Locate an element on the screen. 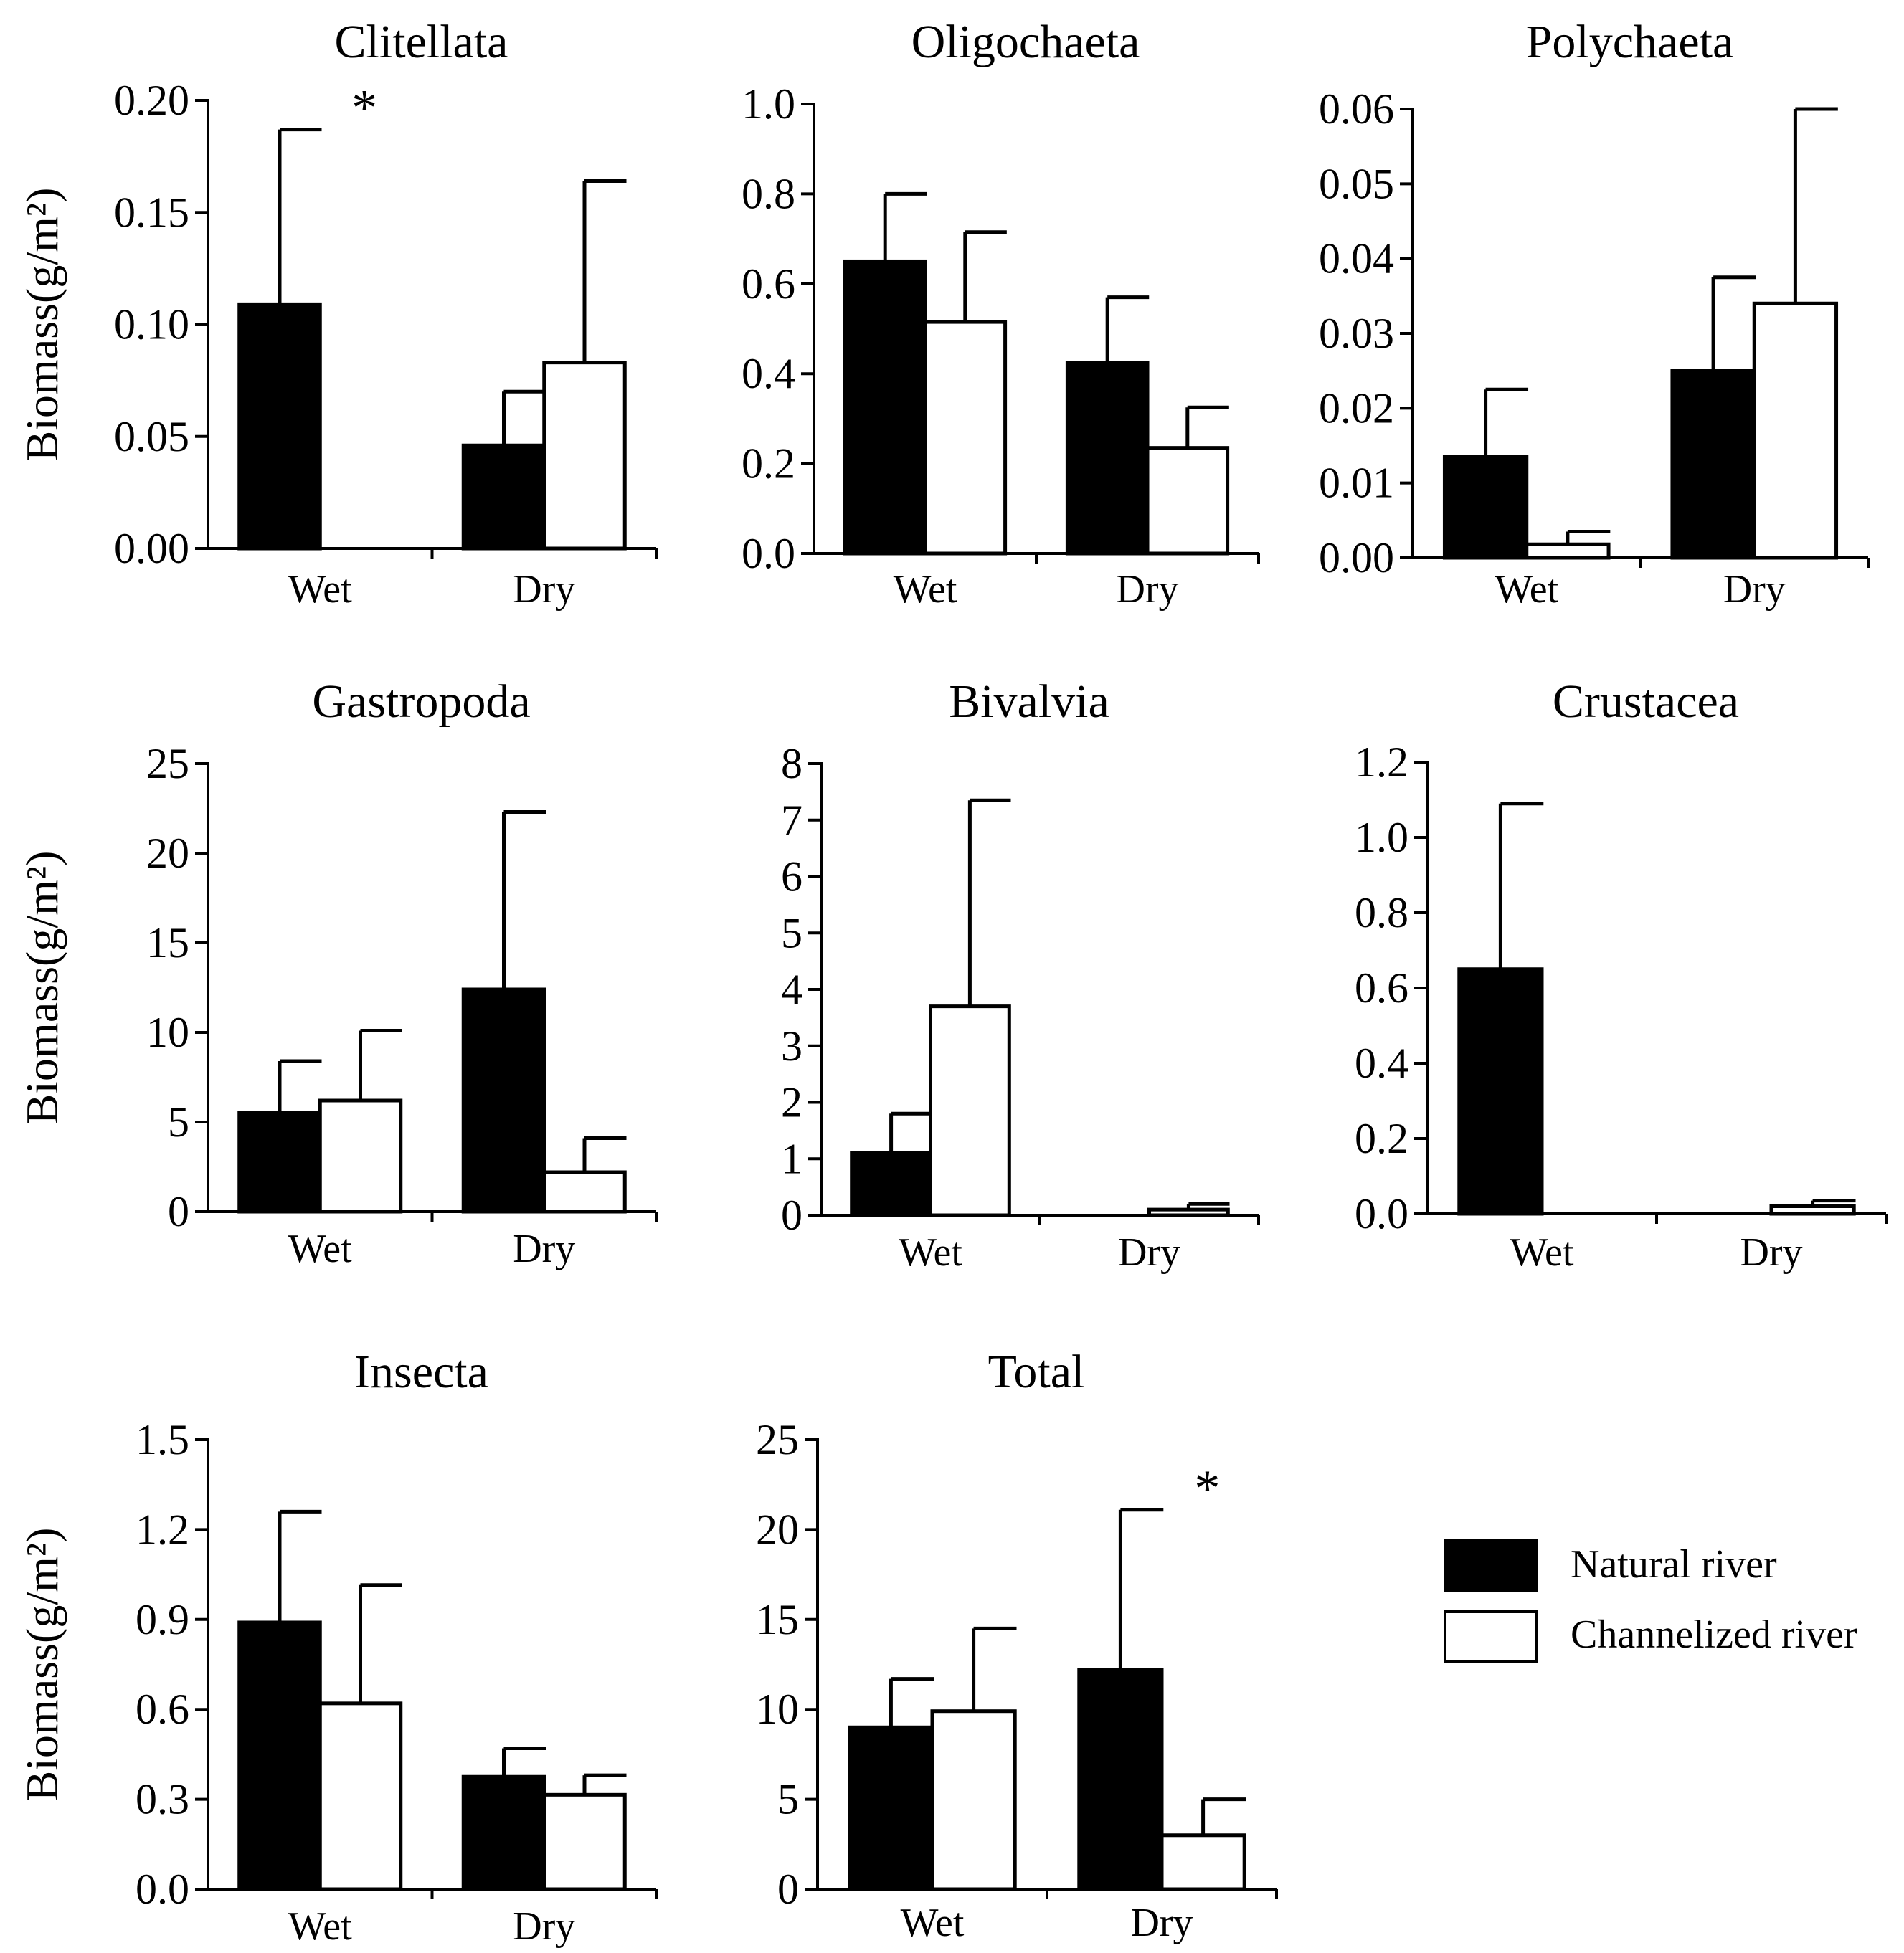  y-tick-label: 0.10 is located at coordinates (151, 324).